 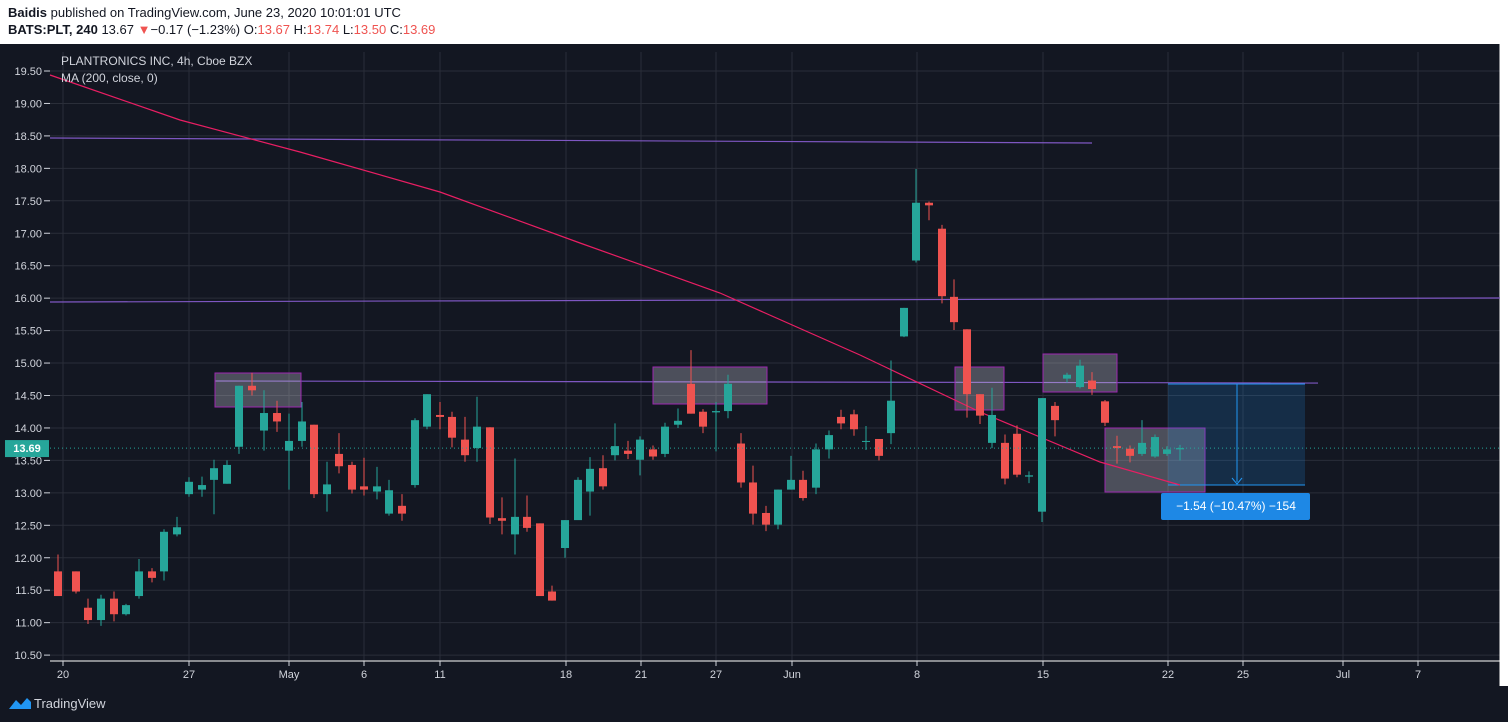 What do you see at coordinates (739, 671) in the screenshot?
I see `time-axis: 20 27 May 6 11 18 21 27 Jun 8 15 22 25 Jul 7` at bounding box center [739, 671].